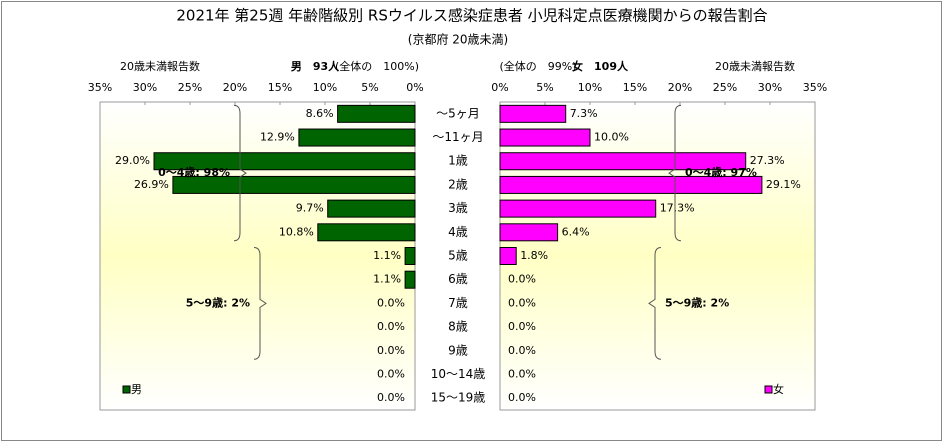  I want to click on value-label: 26.9%, so click(151, 184).